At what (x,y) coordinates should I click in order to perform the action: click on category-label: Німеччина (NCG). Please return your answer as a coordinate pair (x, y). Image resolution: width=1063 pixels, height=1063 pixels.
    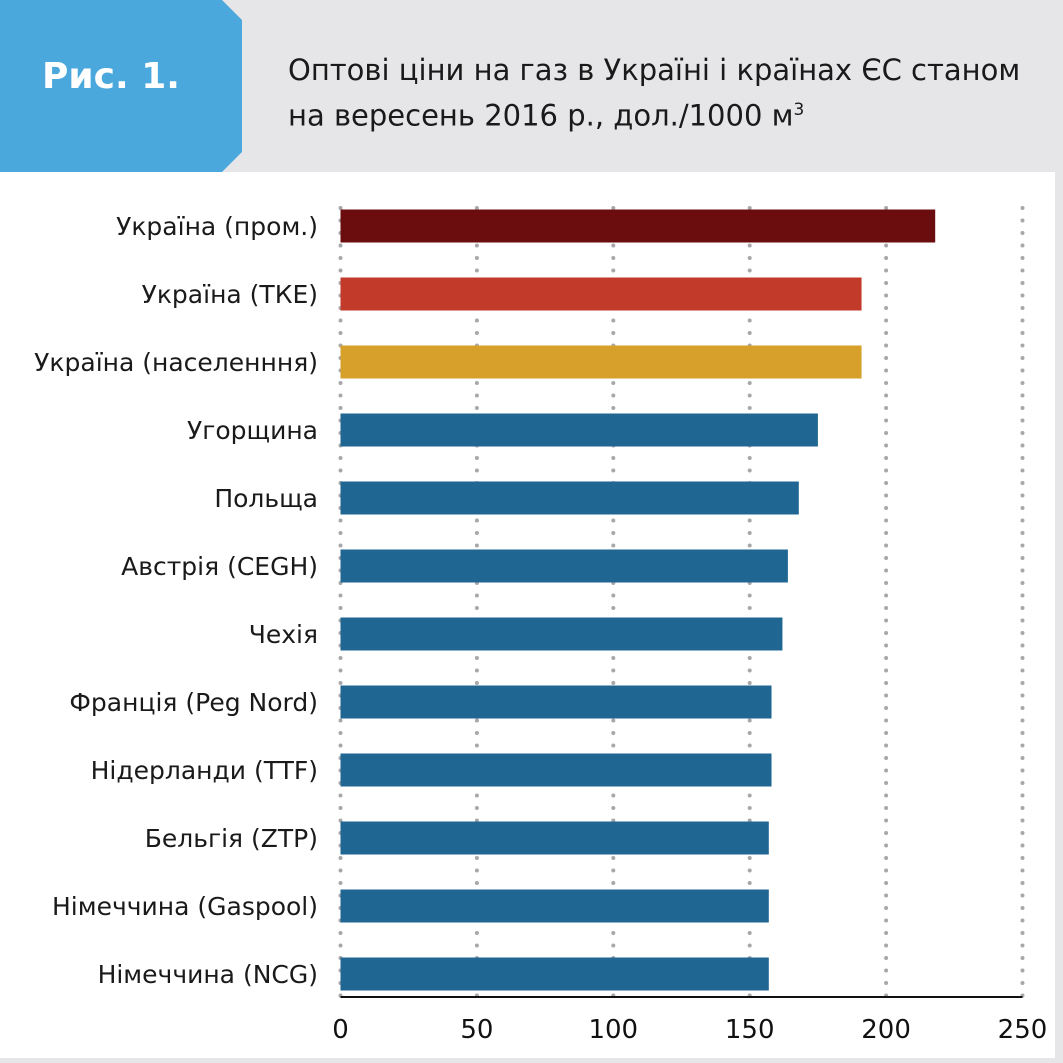
    Looking at the image, I should click on (208, 974).